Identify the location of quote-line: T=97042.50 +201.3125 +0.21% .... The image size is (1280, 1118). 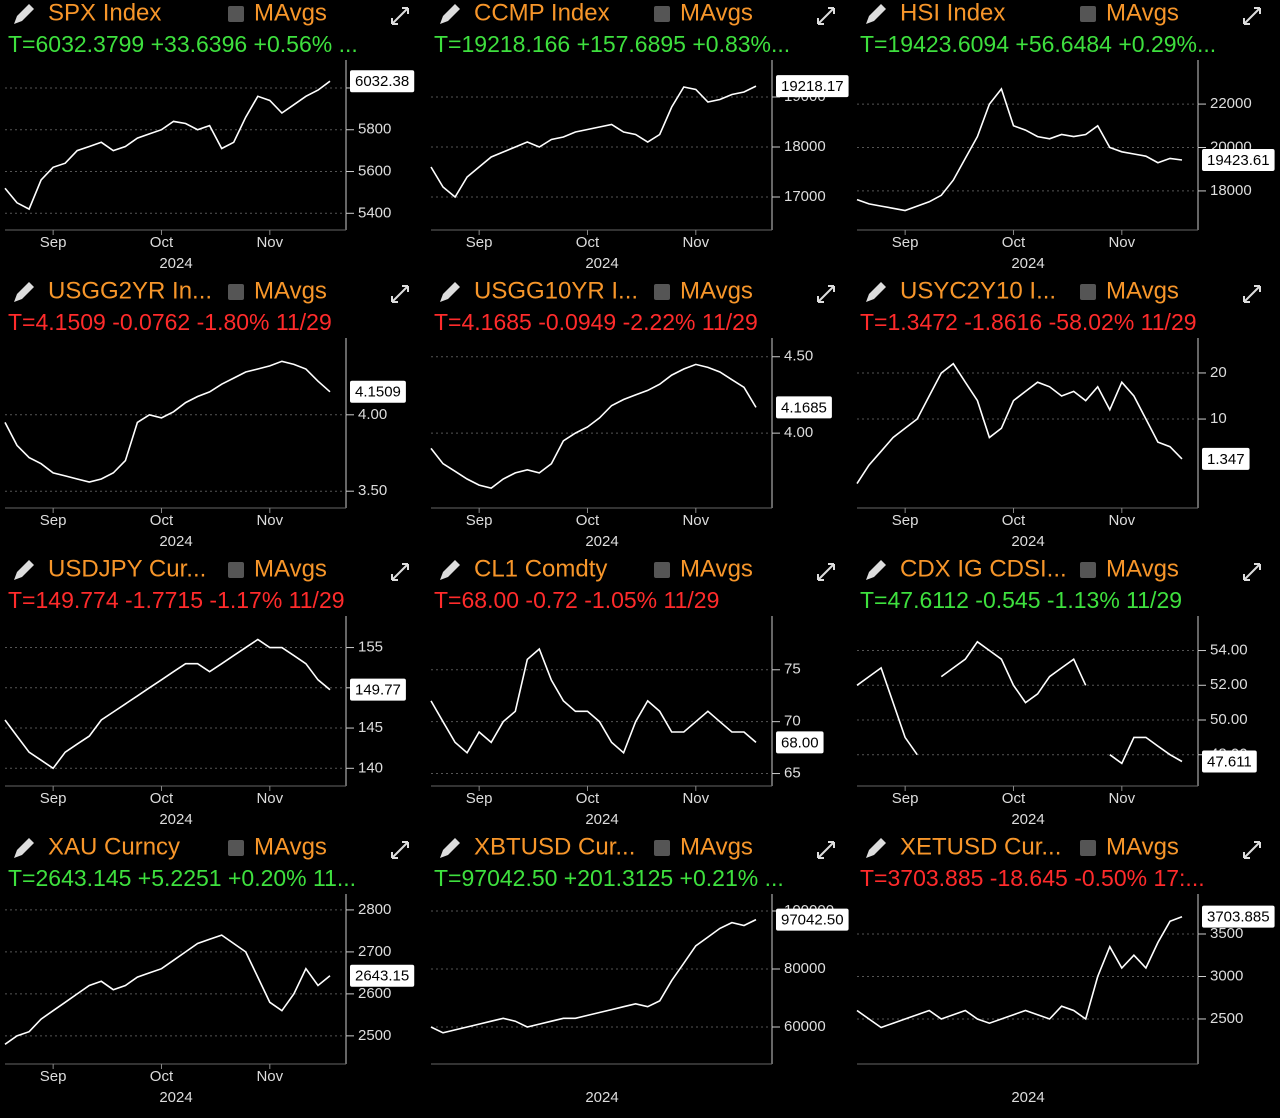
(609, 878).